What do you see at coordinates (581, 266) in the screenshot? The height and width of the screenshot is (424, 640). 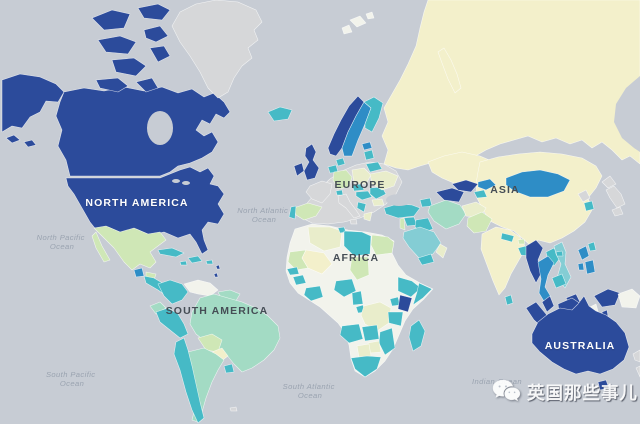 I see `philippines-visayas` at bounding box center [581, 266].